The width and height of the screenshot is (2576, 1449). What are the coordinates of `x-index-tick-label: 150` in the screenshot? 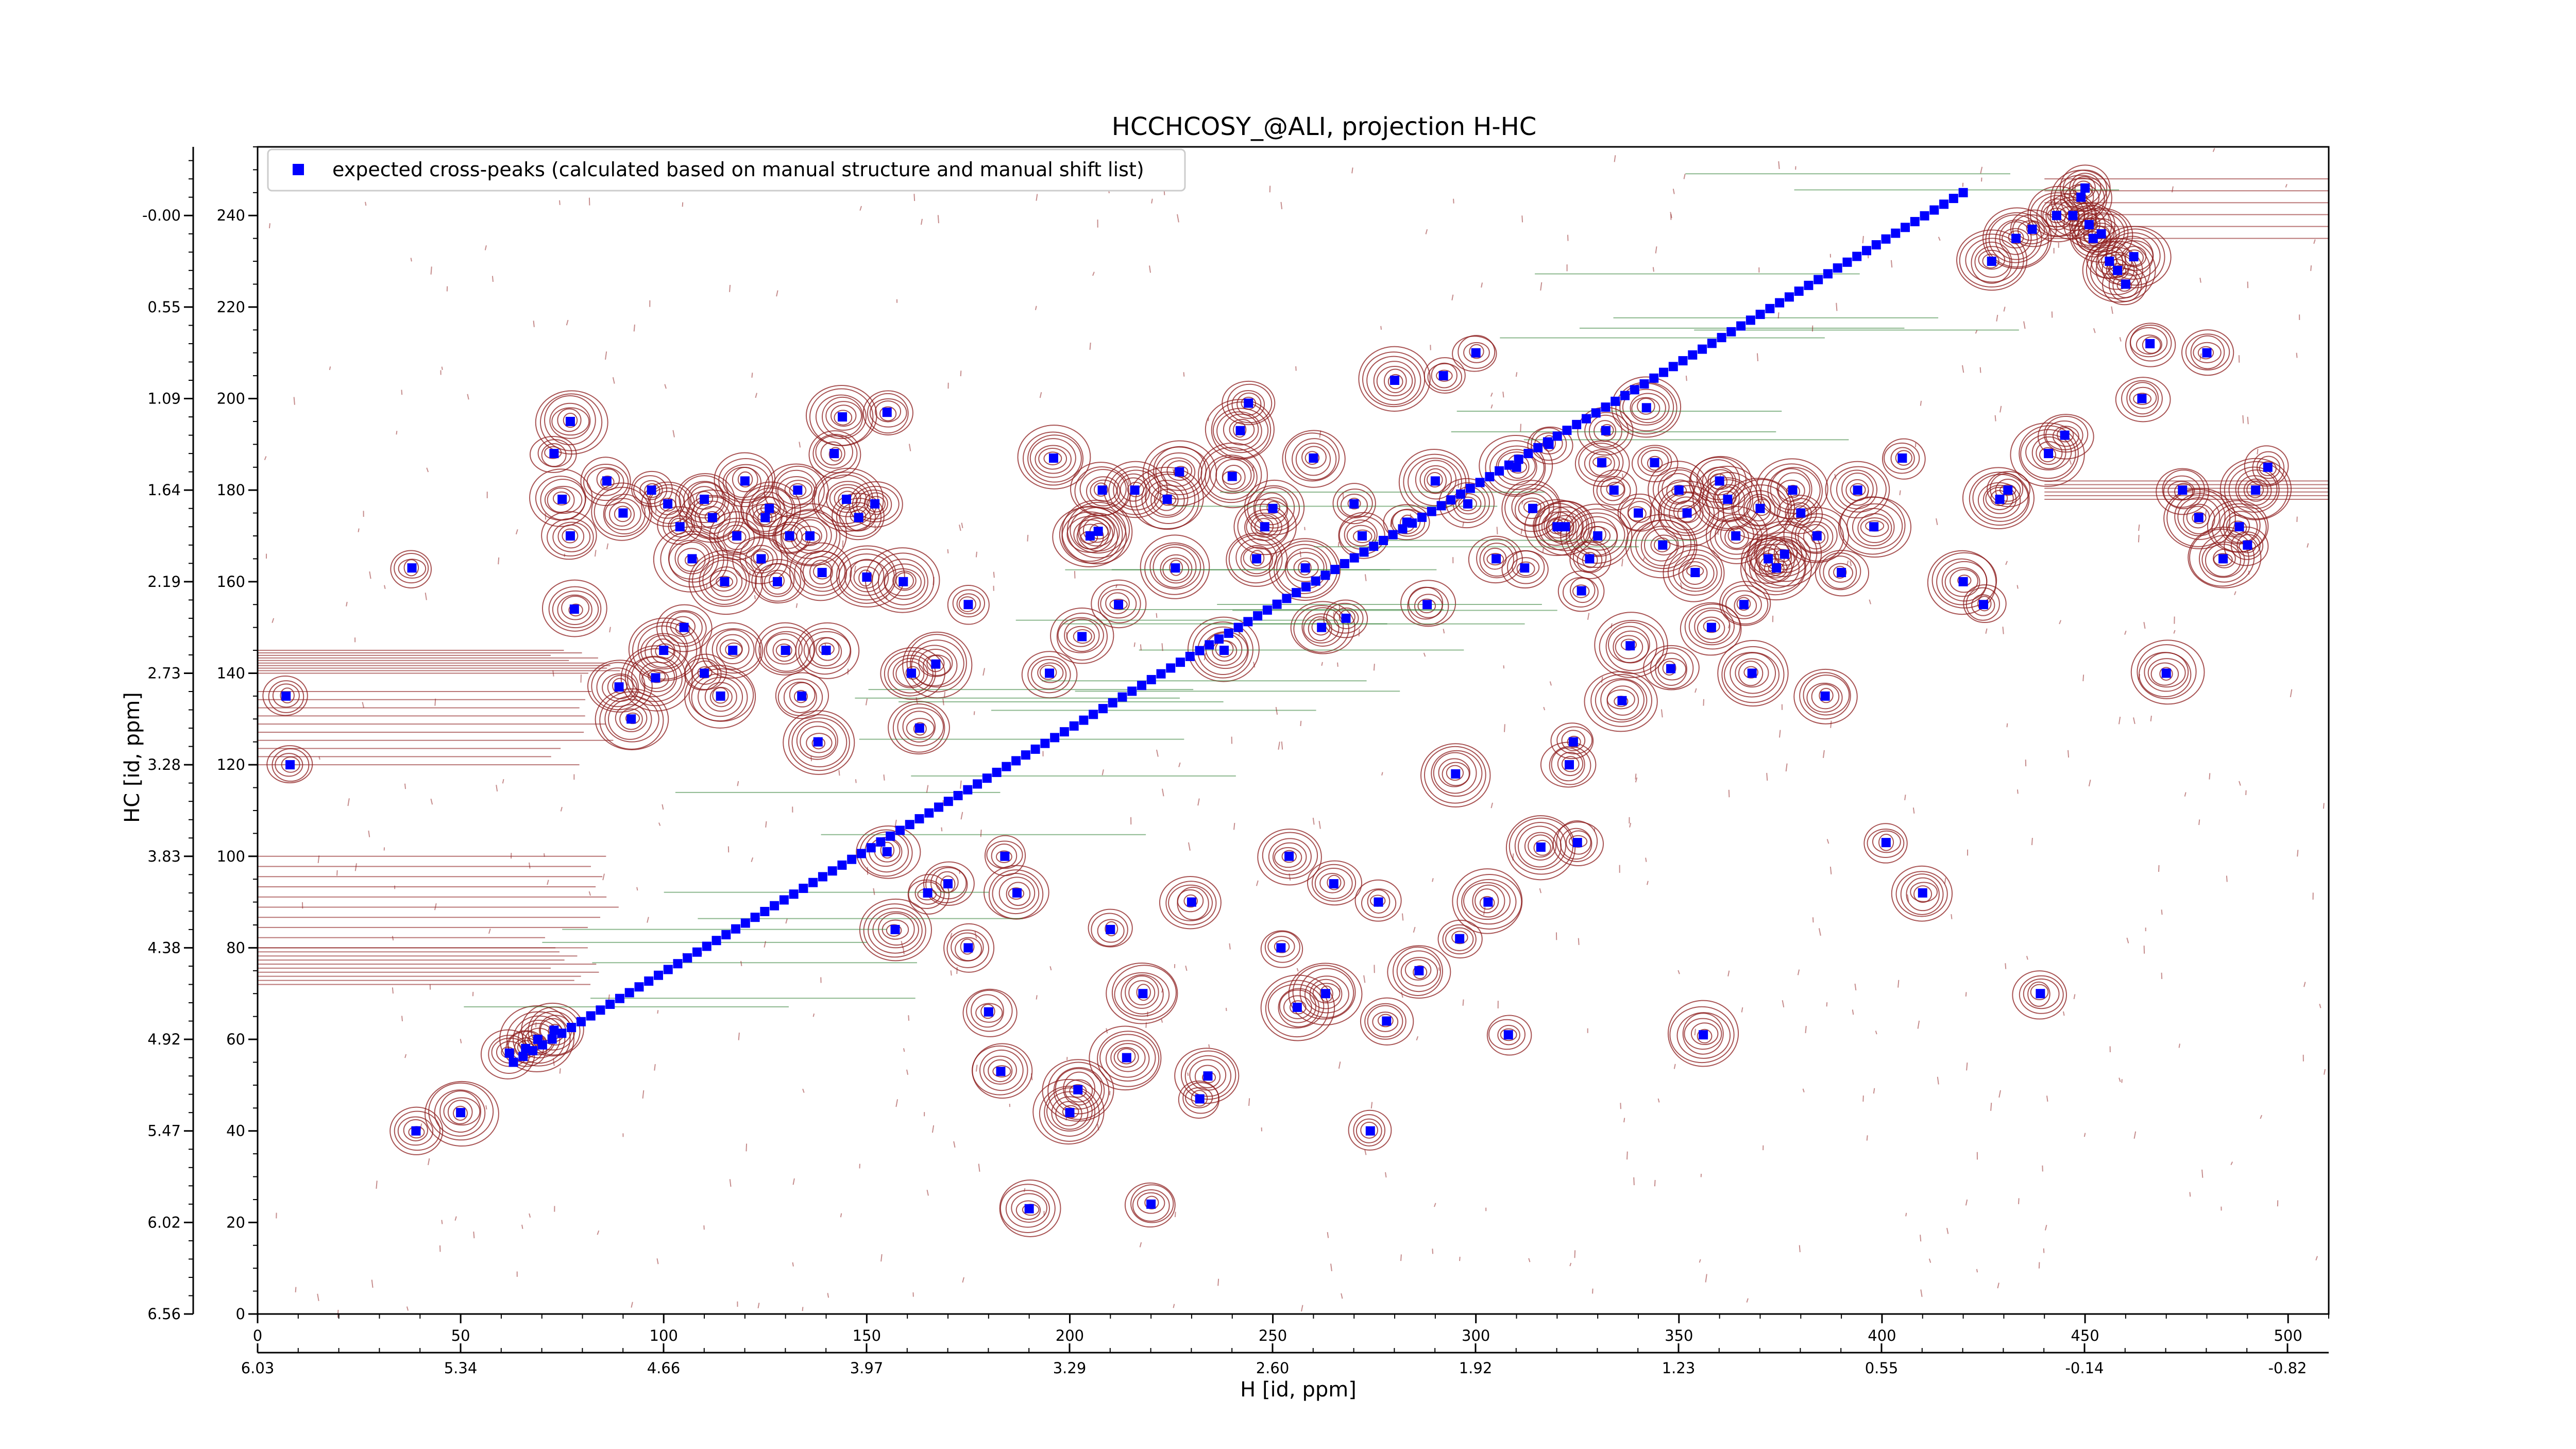 It's located at (867, 1335).